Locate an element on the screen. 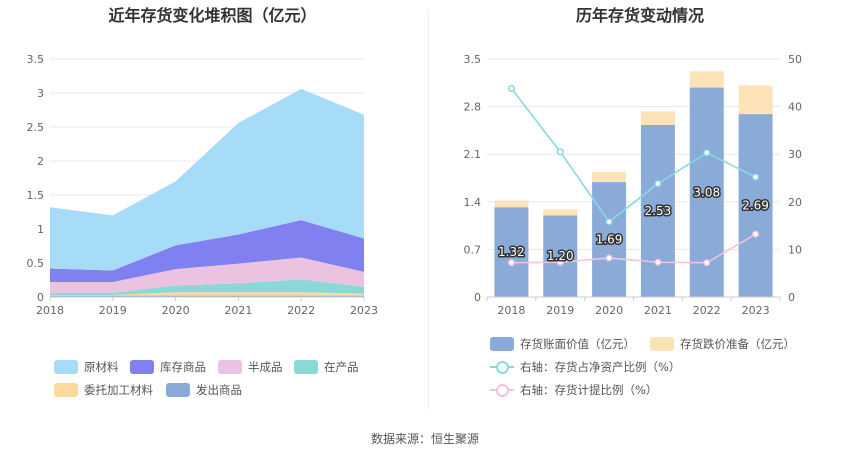 This screenshot has height=459, width=850. legend-item-goods-shipped: 发出商品 is located at coordinates (204, 390).